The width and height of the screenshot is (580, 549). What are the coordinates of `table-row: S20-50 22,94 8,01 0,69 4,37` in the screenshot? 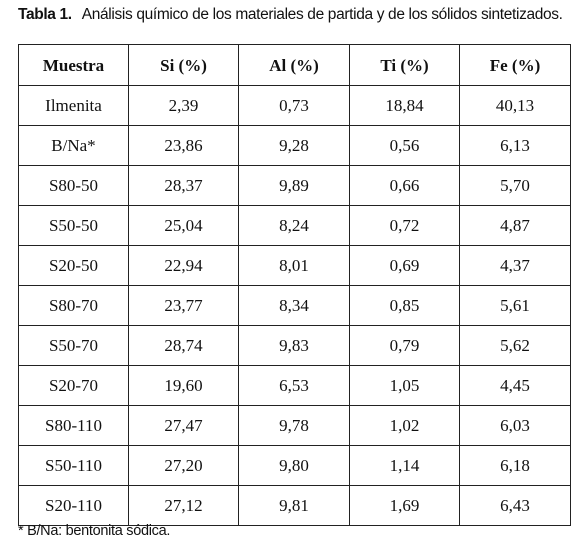 It's located at (294, 265).